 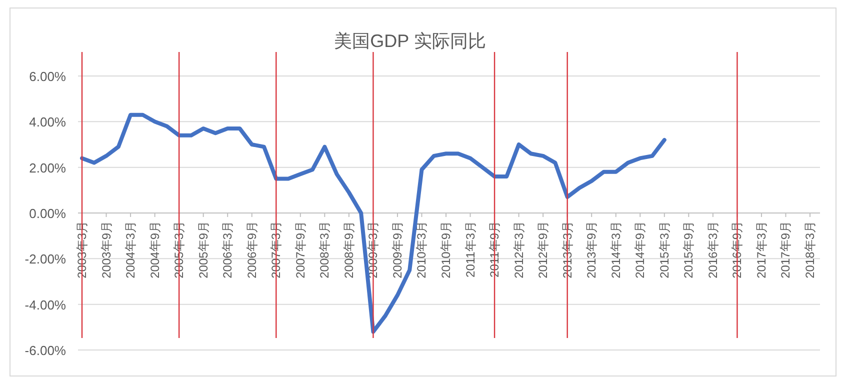 What do you see at coordinates (470, 249) in the screenshot?
I see `x-tick-label: 2011年3月` at bounding box center [470, 249].